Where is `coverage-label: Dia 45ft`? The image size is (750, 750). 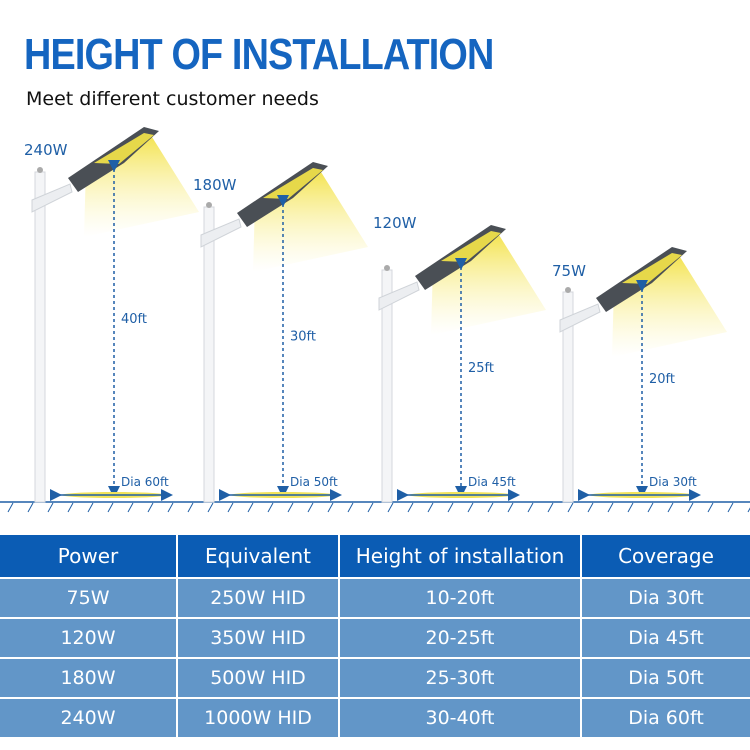 coverage-label: Dia 45ft is located at coordinates (492, 482).